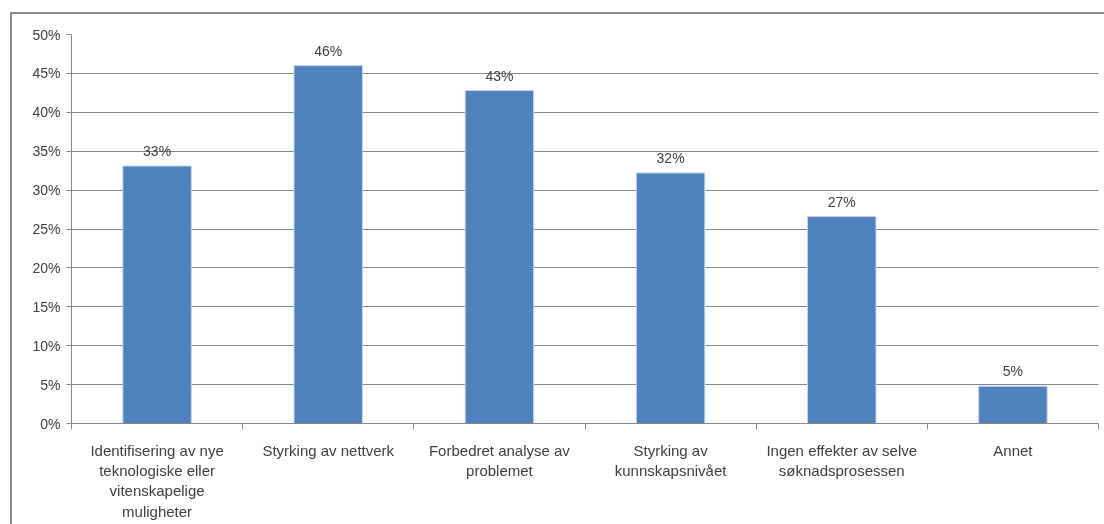 The image size is (1104, 524). What do you see at coordinates (46, 306) in the screenshot?
I see `y-tick-label: 15%` at bounding box center [46, 306].